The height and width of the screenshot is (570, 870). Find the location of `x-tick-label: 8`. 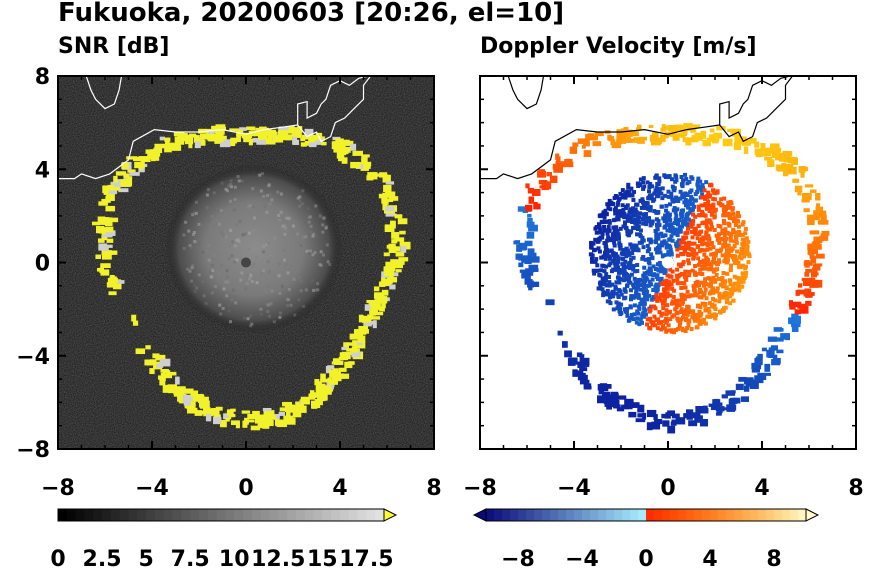

x-tick-label: 8 is located at coordinates (433, 488).